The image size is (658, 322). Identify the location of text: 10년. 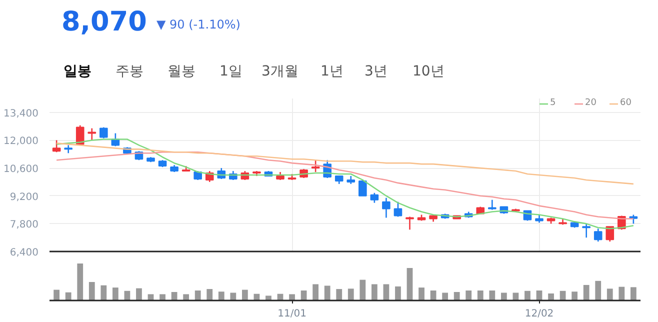
(428, 72).